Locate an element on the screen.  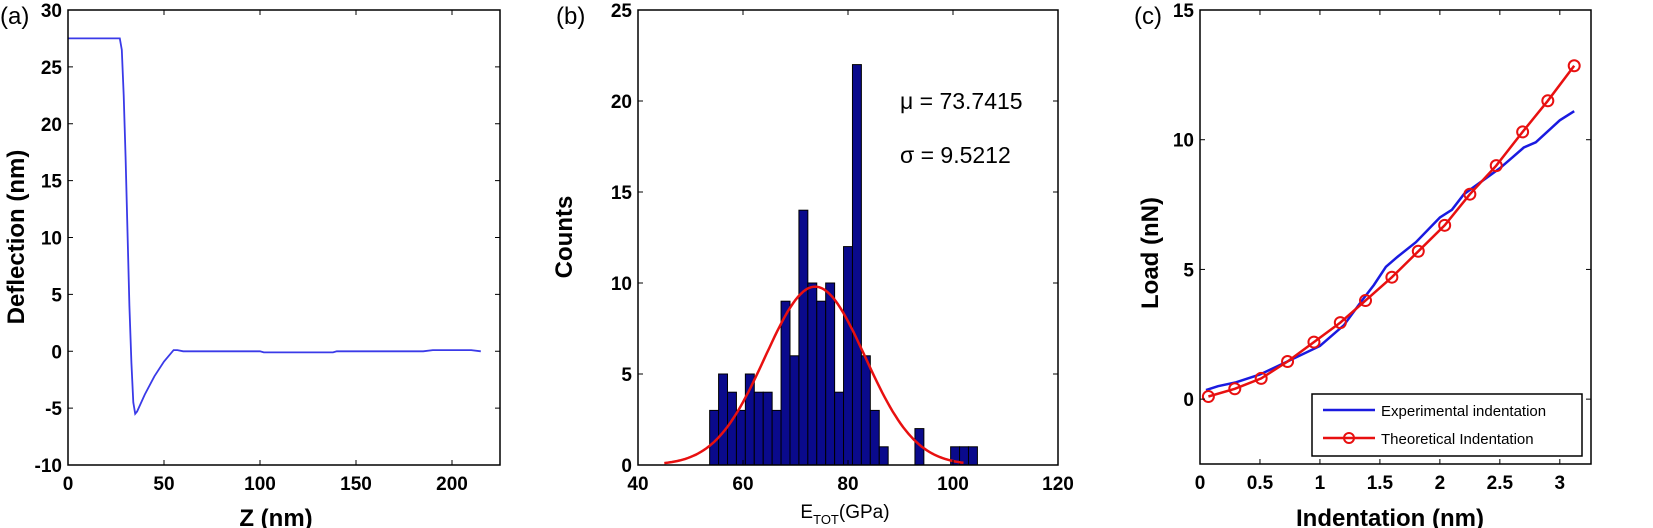
mean-annotation: μ = 73.7415 is located at coordinates (961, 101).